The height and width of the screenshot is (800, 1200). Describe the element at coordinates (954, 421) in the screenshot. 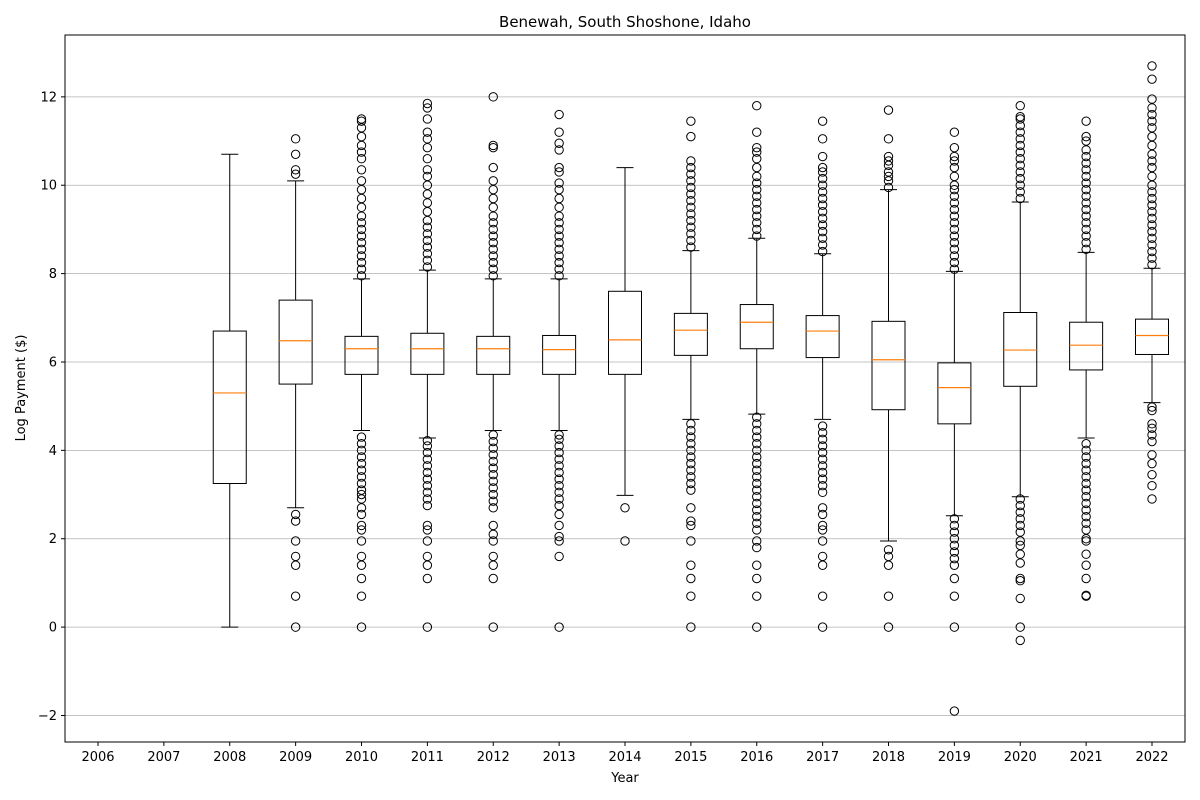

I see `box-2019` at that location.